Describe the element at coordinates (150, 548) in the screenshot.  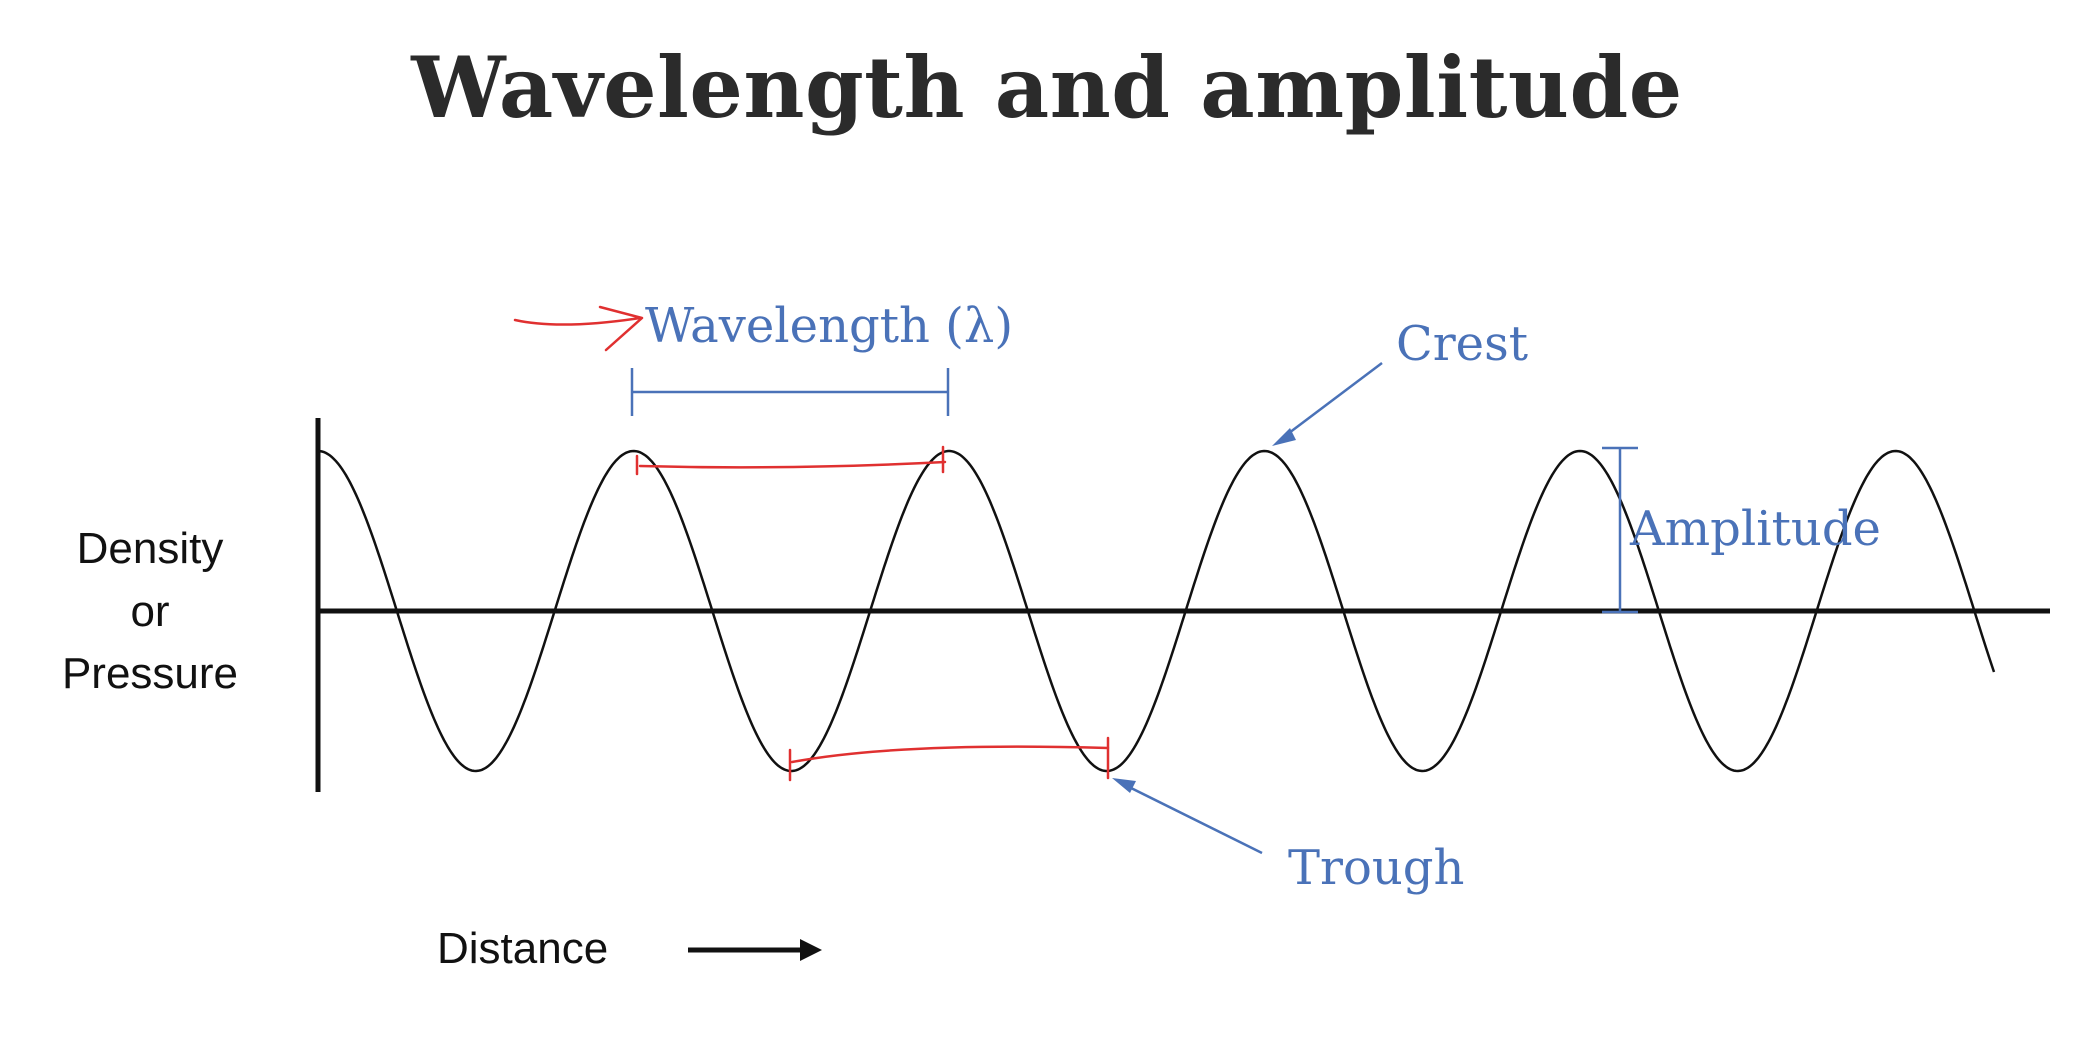
I see `y-axis-label-line-1: Density` at that location.